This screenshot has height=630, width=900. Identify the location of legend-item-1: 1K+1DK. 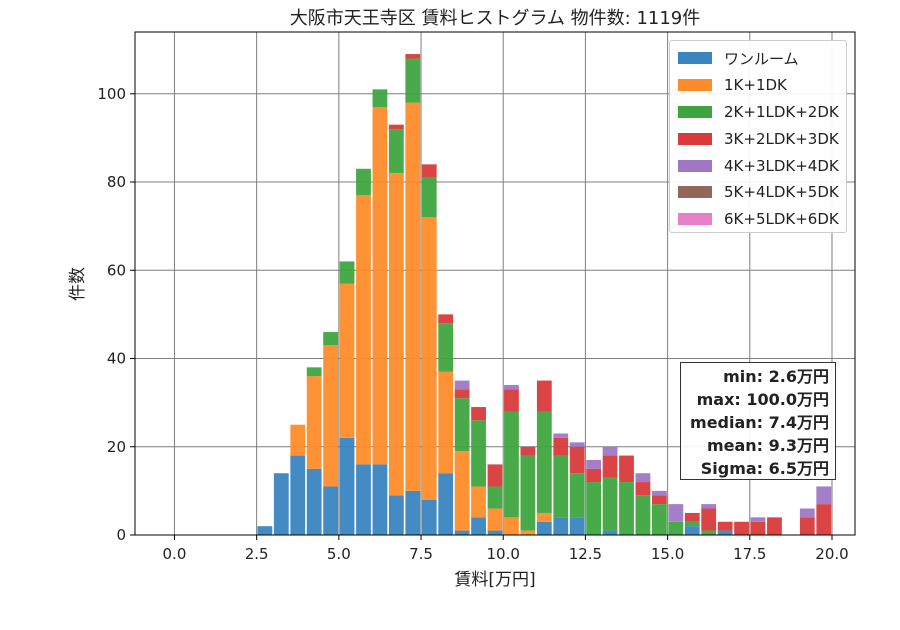
(758, 85).